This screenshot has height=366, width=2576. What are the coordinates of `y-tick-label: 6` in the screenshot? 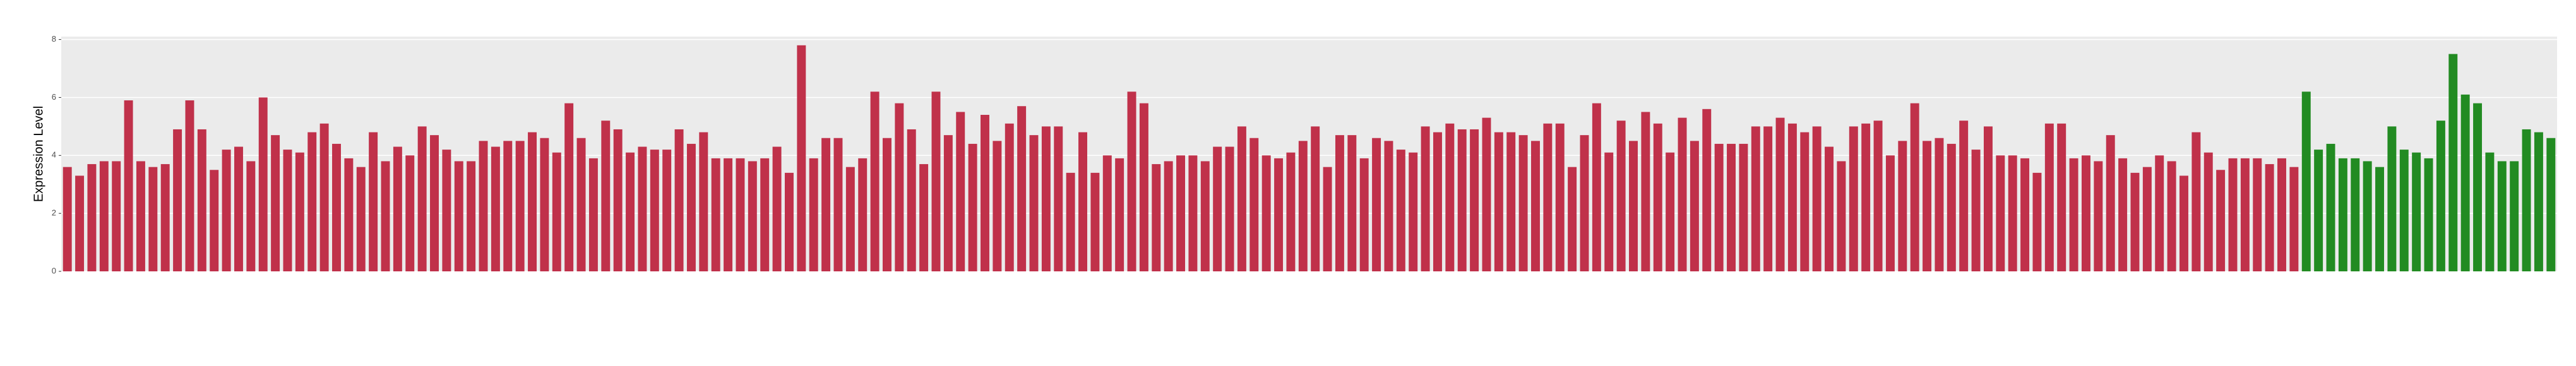 It's located at (54, 97).